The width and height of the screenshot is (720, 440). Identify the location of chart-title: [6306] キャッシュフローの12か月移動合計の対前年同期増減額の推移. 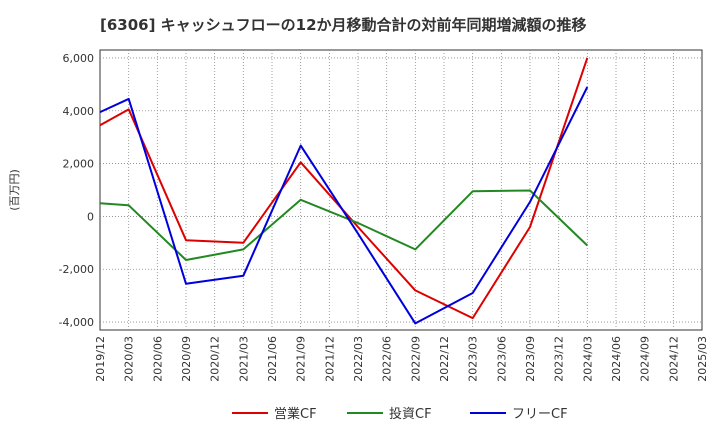
(343, 25).